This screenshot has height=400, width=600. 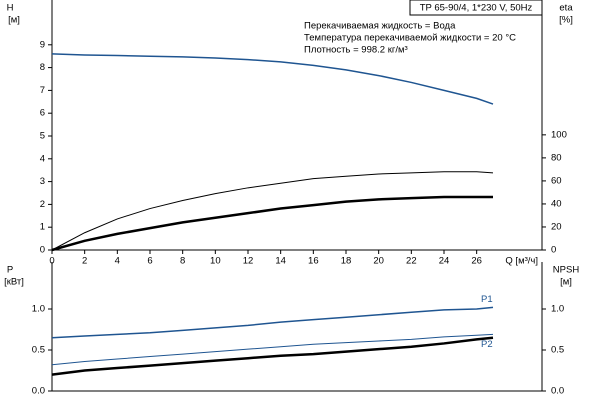 What do you see at coordinates (42, 90) in the screenshot?
I see `y-tick-label: 7` at bounding box center [42, 90].